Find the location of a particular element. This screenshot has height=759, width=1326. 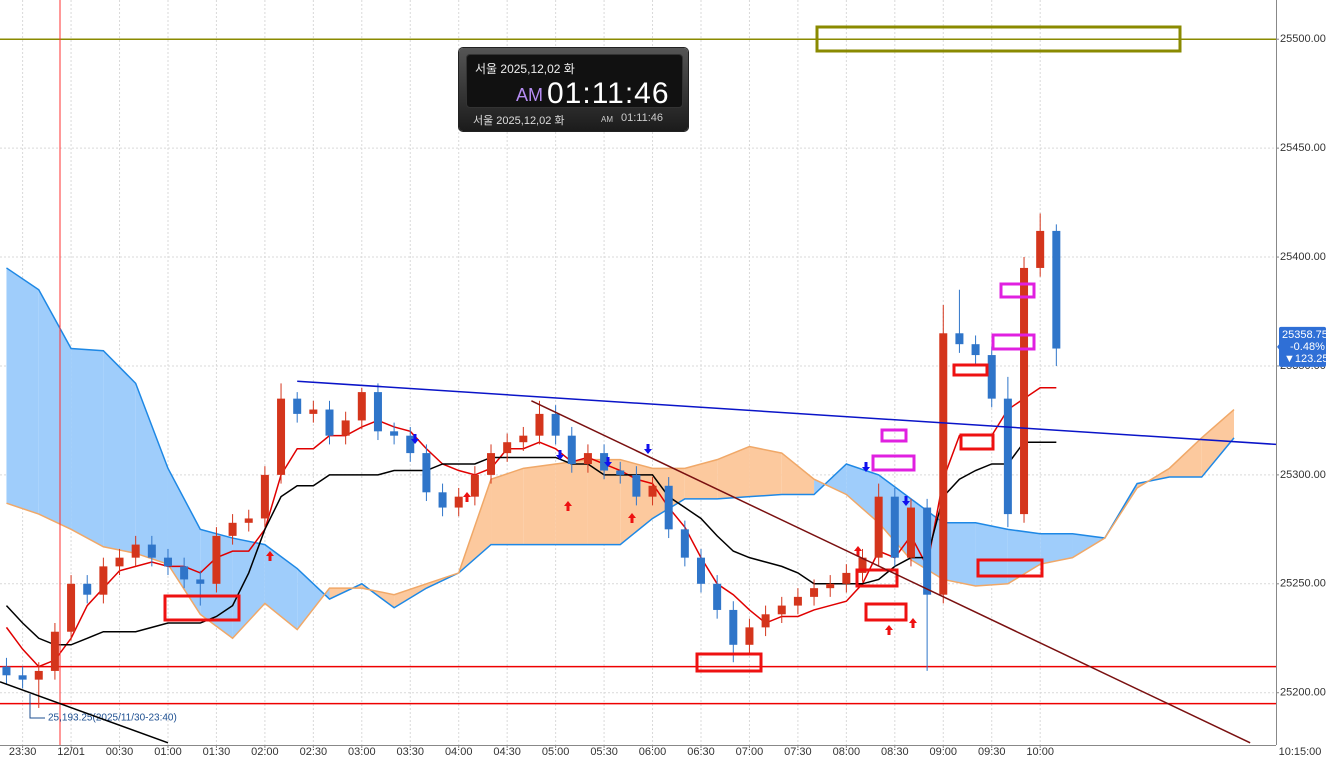

cursor-time: 10:15:00 is located at coordinates (1300, 752).